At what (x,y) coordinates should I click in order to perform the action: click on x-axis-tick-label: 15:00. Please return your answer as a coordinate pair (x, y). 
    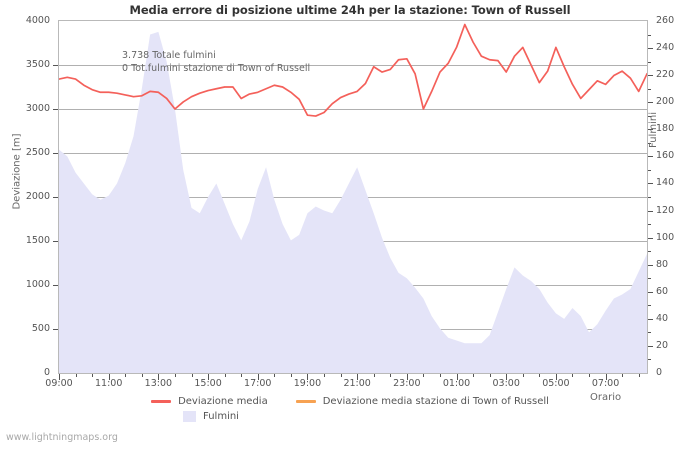
    Looking at the image, I should click on (208, 383).